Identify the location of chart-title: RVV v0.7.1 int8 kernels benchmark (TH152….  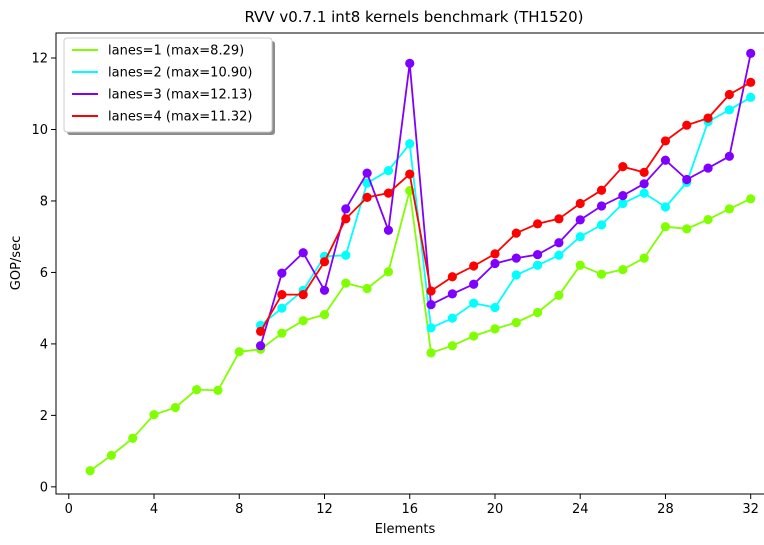
(413, 17).